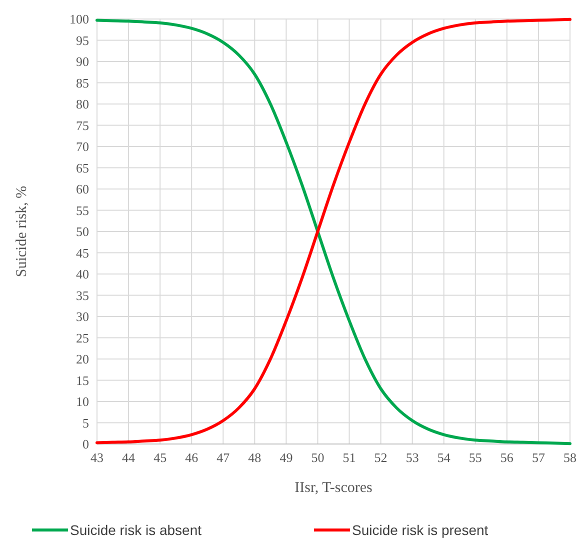 This screenshot has height=542, width=586. I want to click on x-tick-label: 49, so click(286, 457).